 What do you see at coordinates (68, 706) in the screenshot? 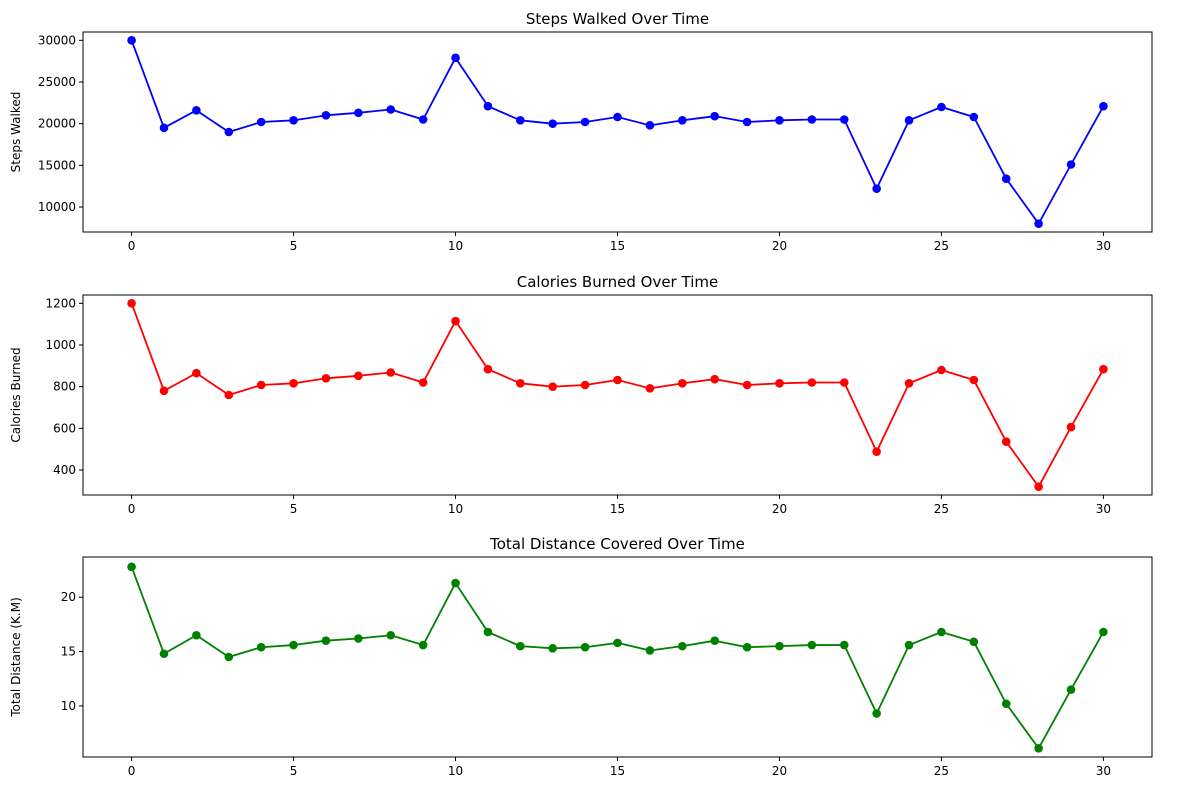
I see `y-tick-label: 10` at bounding box center [68, 706].